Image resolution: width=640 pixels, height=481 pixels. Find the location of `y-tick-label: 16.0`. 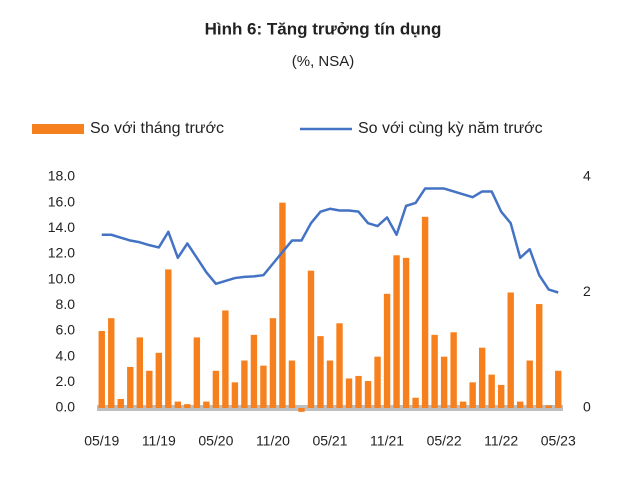

y-tick-label: 16.0 is located at coordinates (61, 201).